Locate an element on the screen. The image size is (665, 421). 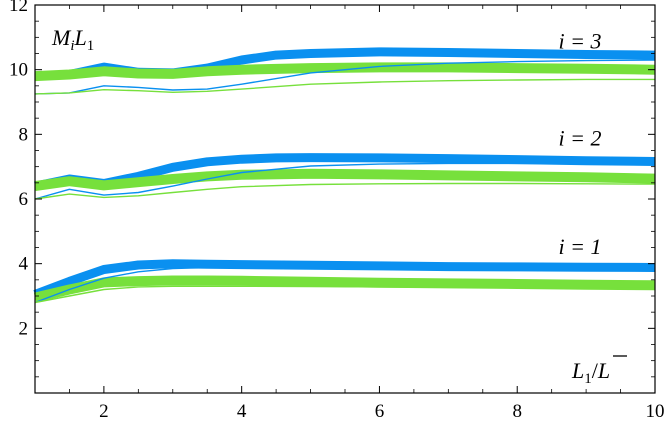
series-line-i3-blue-thin is located at coordinates (345, 77).